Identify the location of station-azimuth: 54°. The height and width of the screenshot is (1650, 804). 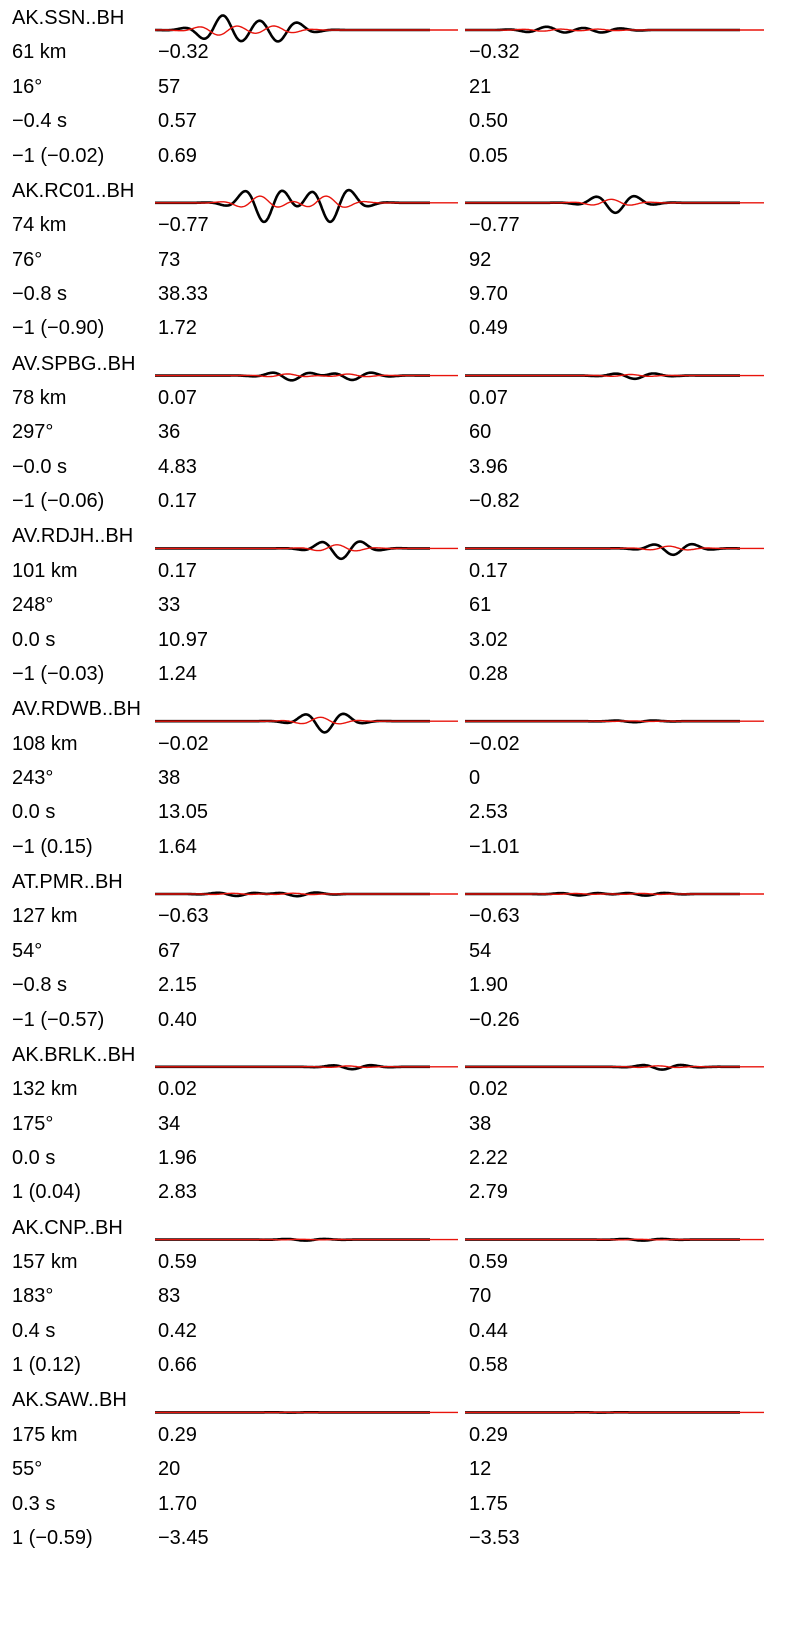
(27, 950).